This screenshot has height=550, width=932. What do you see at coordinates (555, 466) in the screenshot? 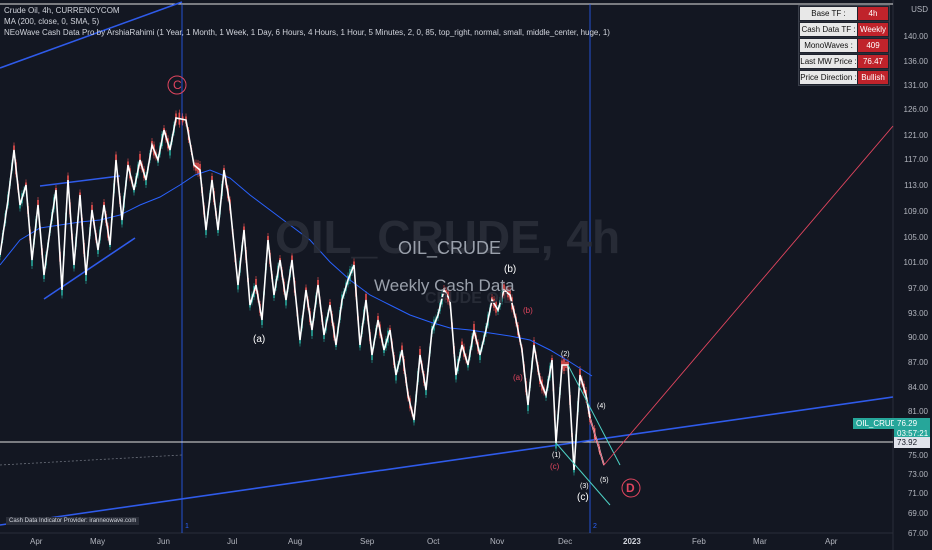
I see `wave-label-red-c: (c)` at bounding box center [555, 466].